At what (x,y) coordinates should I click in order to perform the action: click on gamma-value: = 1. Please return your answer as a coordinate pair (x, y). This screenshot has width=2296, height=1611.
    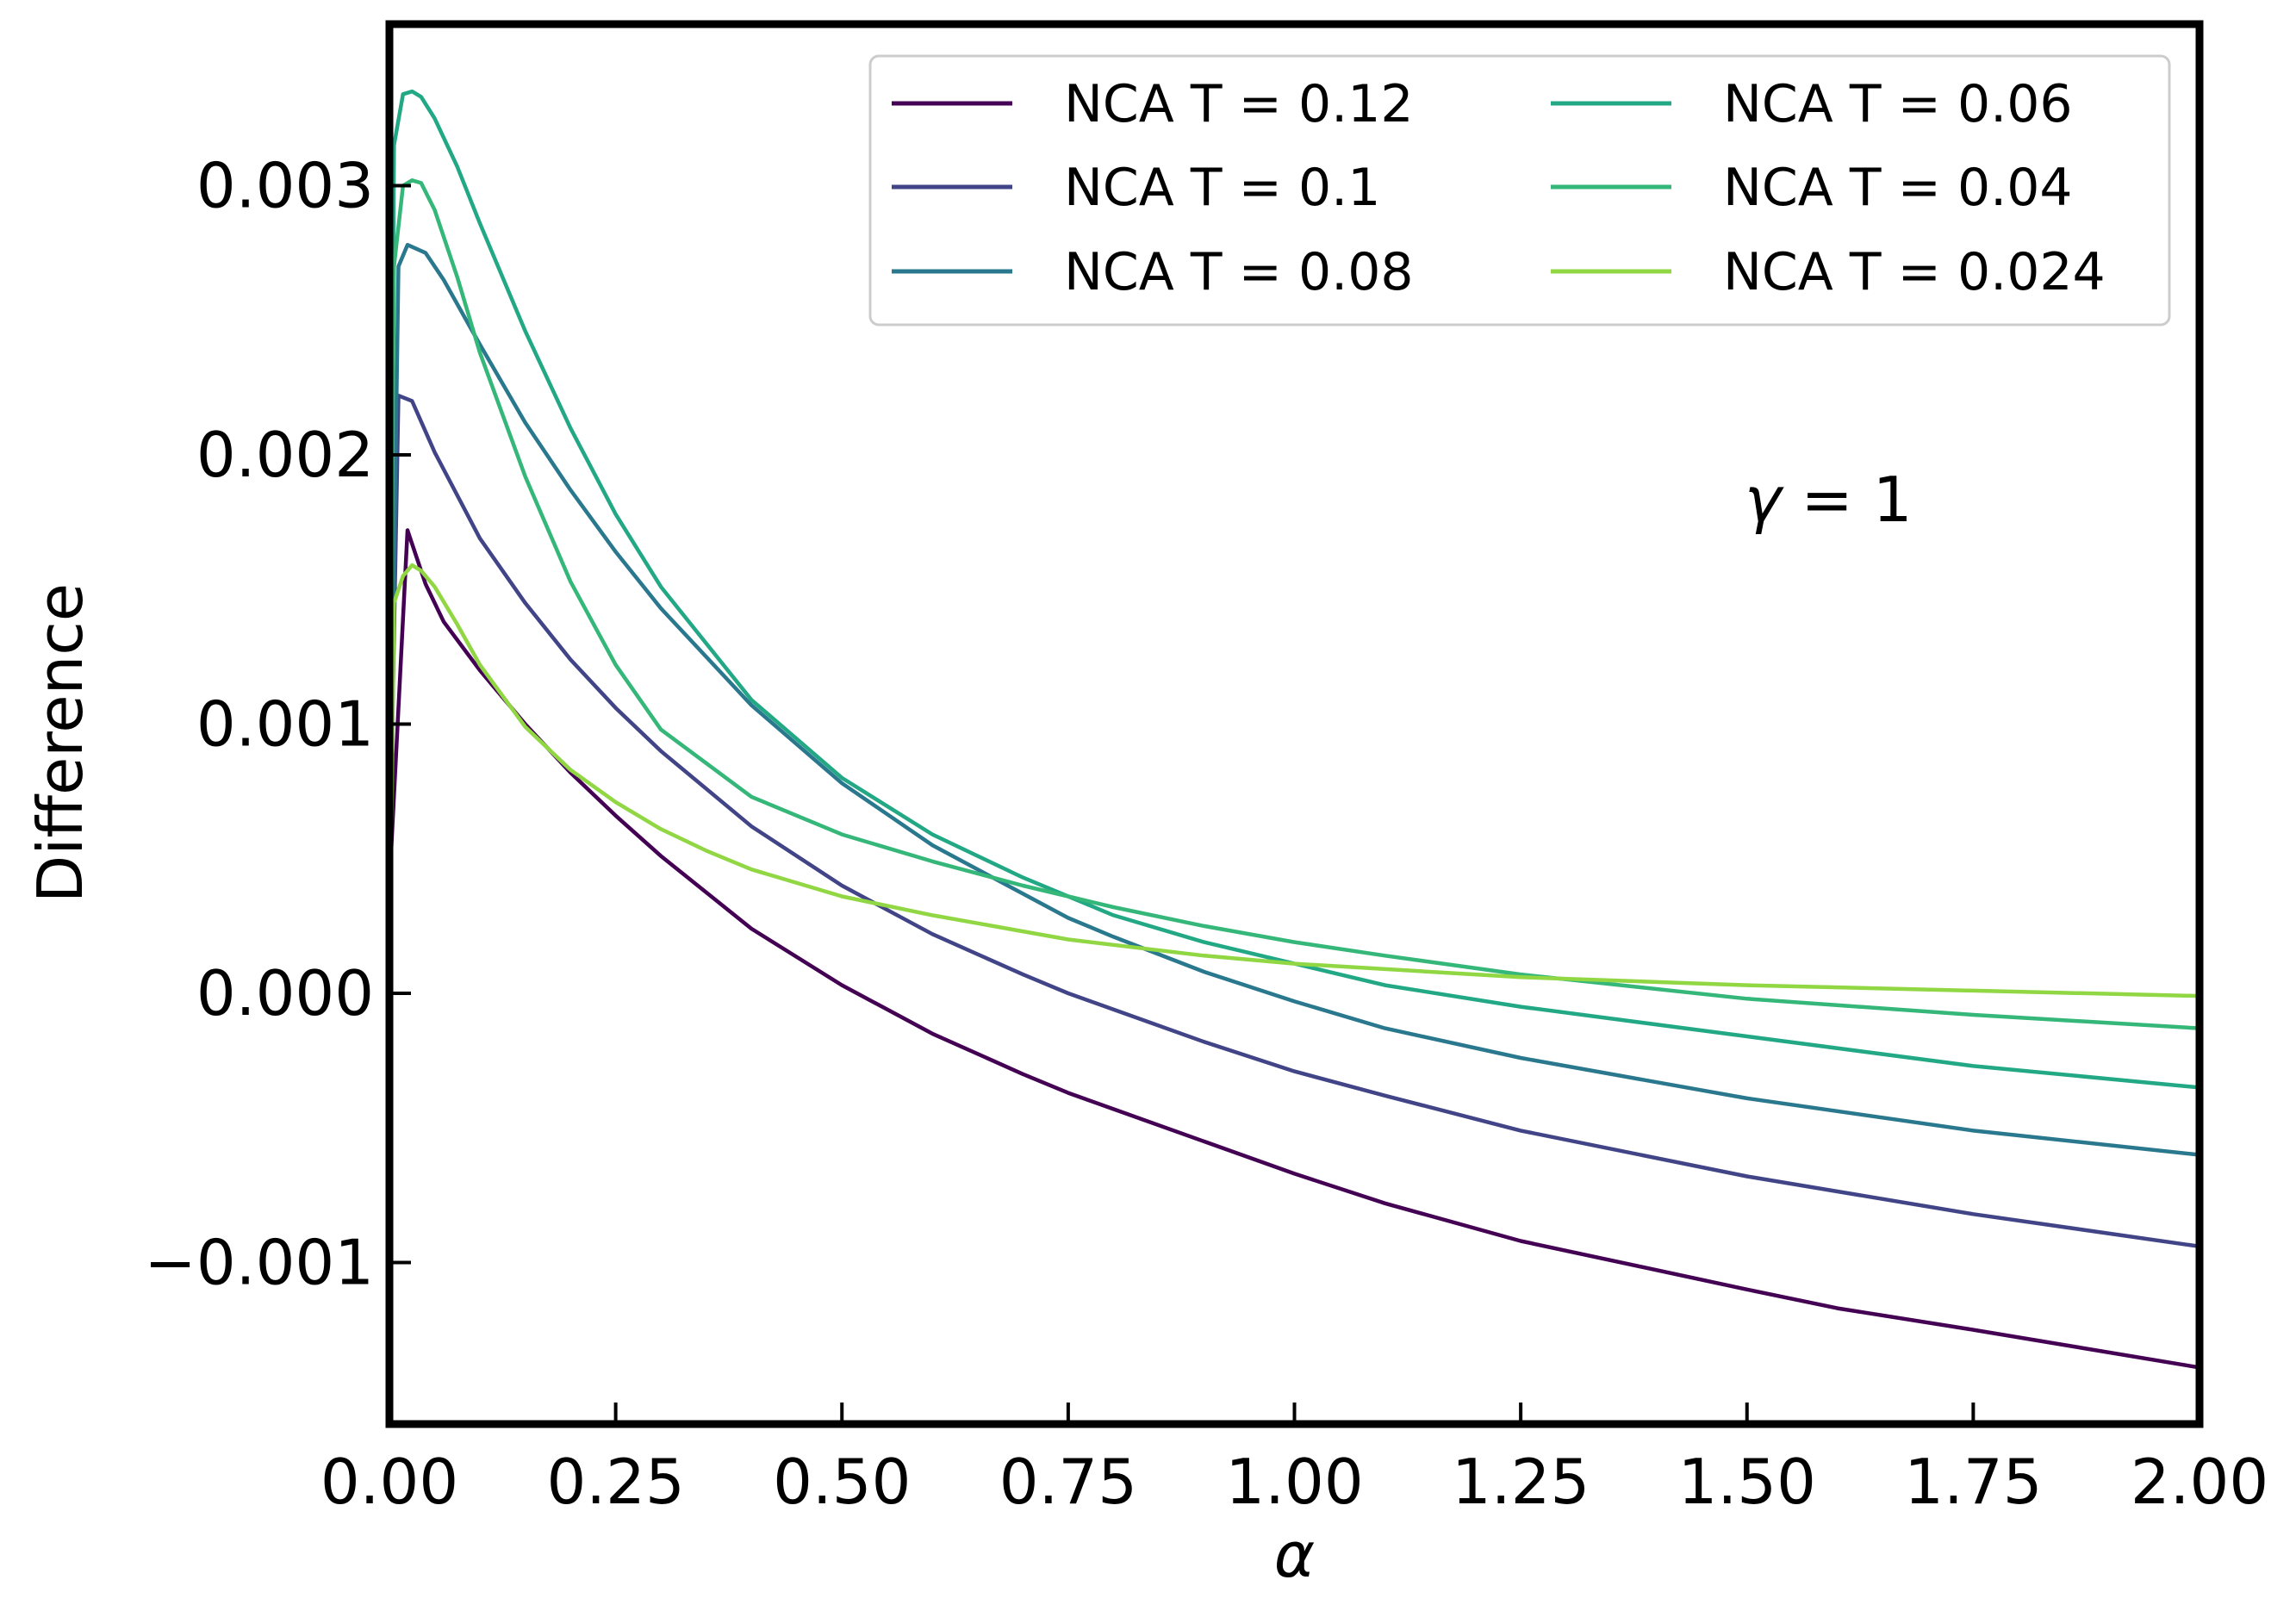
    Looking at the image, I should click on (1848, 499).